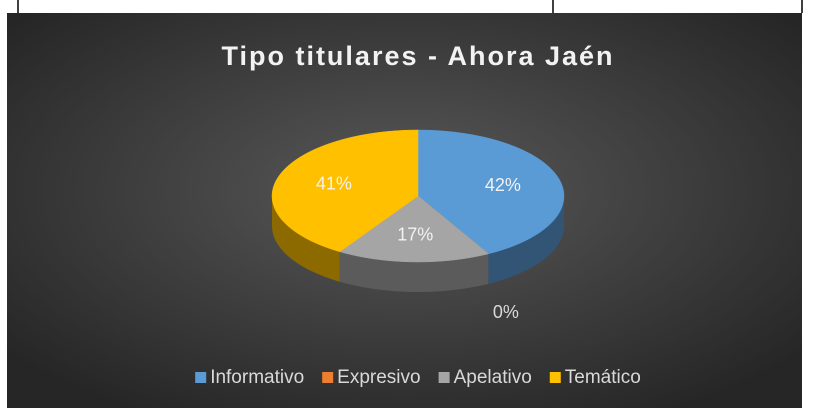 The height and width of the screenshot is (408, 819). Describe the element at coordinates (334, 184) in the screenshot. I see `data-label: 41%` at that location.